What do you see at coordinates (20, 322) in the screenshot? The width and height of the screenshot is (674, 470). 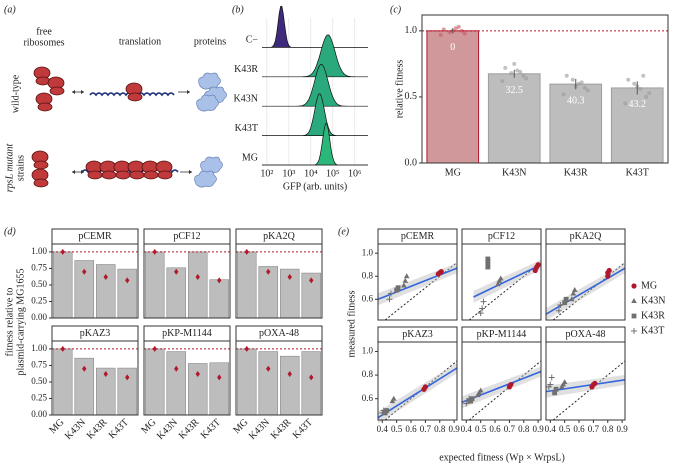 I see `y-axis-label: plasmid-carrying MG1655` at bounding box center [20, 322].